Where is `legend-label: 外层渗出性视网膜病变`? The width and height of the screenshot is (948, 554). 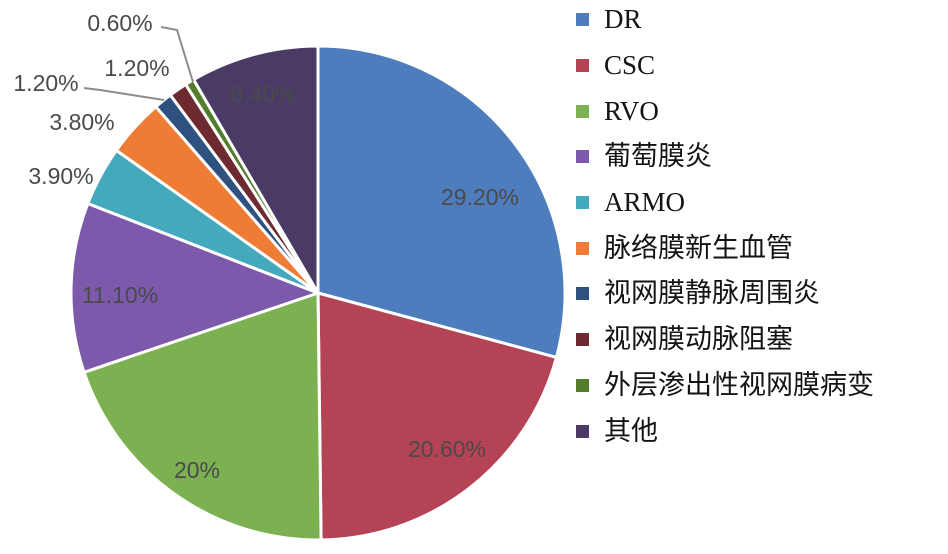
legend-label: 外层渗出性视网膜病变 is located at coordinates (739, 384).